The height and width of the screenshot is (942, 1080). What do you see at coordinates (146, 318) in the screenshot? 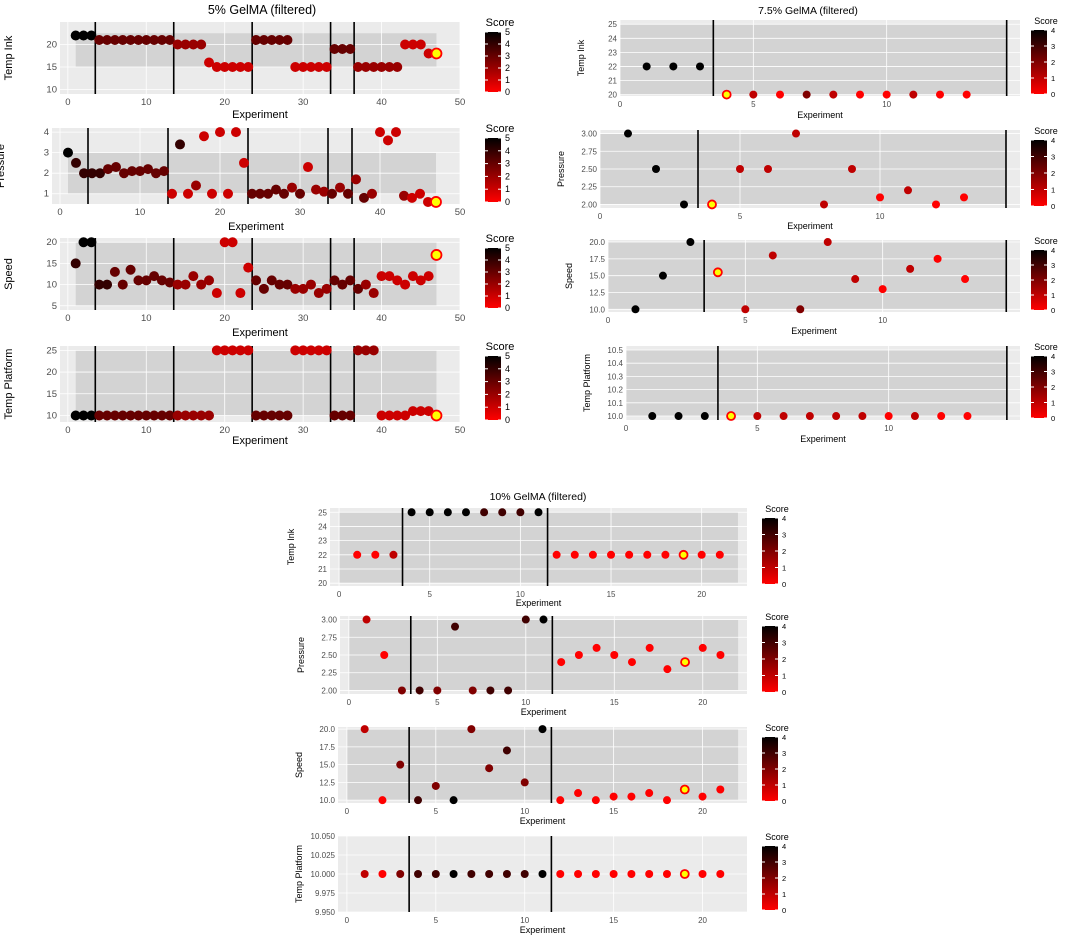
I see `x-tick-label: 10` at bounding box center [146, 318].